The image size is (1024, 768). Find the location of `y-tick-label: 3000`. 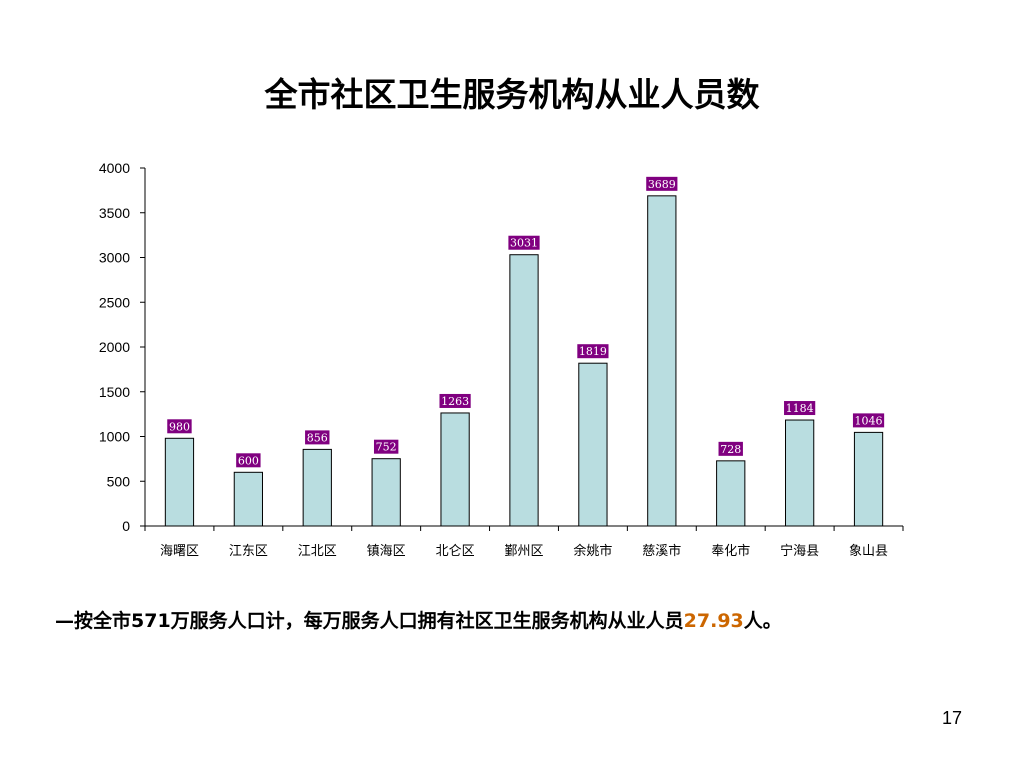

y-tick-label: 3000 is located at coordinates (114, 258).